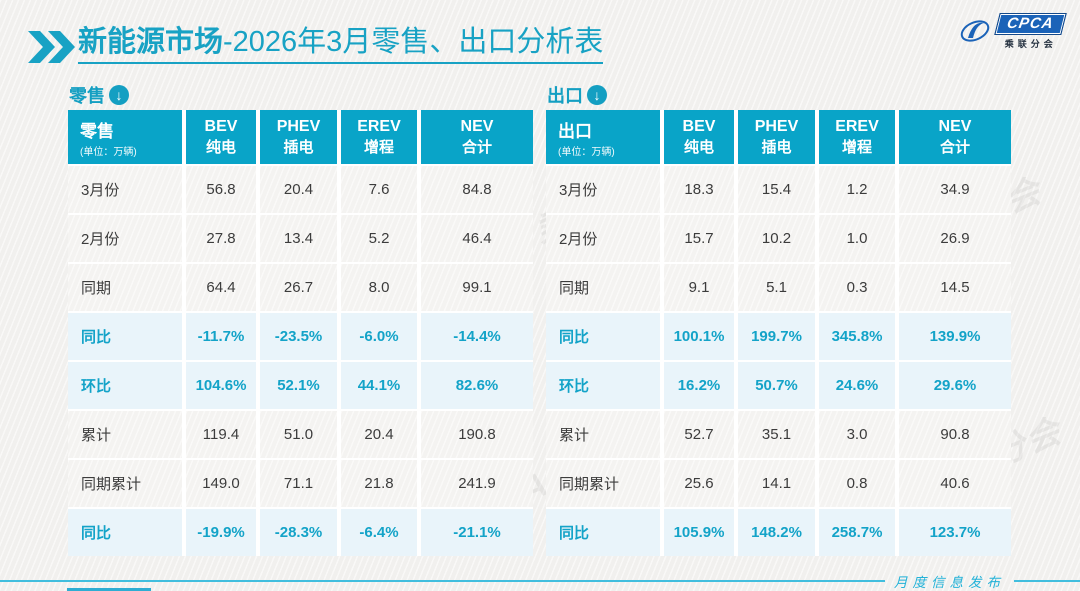 This screenshot has width=1080, height=591. What do you see at coordinates (298, 483) in the screenshot?
I see `value-cell: 71.1` at bounding box center [298, 483].